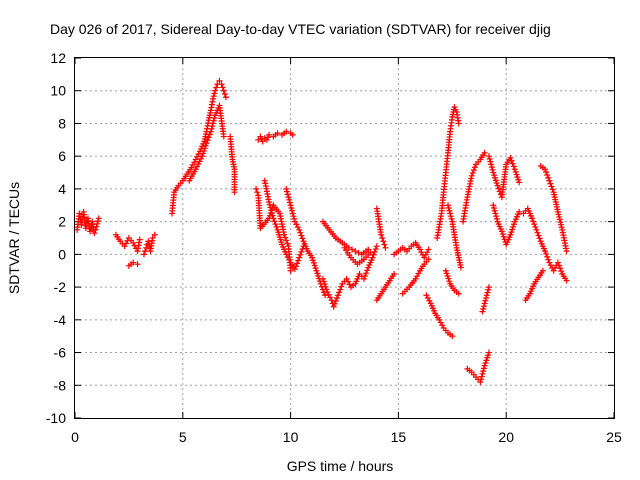  What do you see at coordinates (56, 418) in the screenshot?
I see `y-tick-label: -10` at bounding box center [56, 418].